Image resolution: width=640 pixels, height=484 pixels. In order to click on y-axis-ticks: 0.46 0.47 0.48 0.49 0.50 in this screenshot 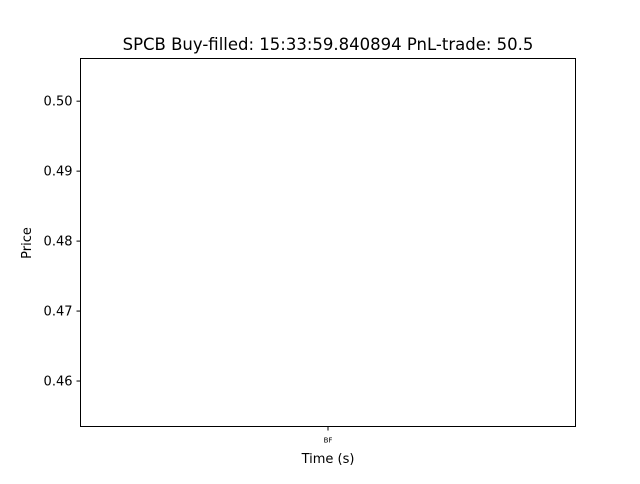, I will do `click(62, 242)`.